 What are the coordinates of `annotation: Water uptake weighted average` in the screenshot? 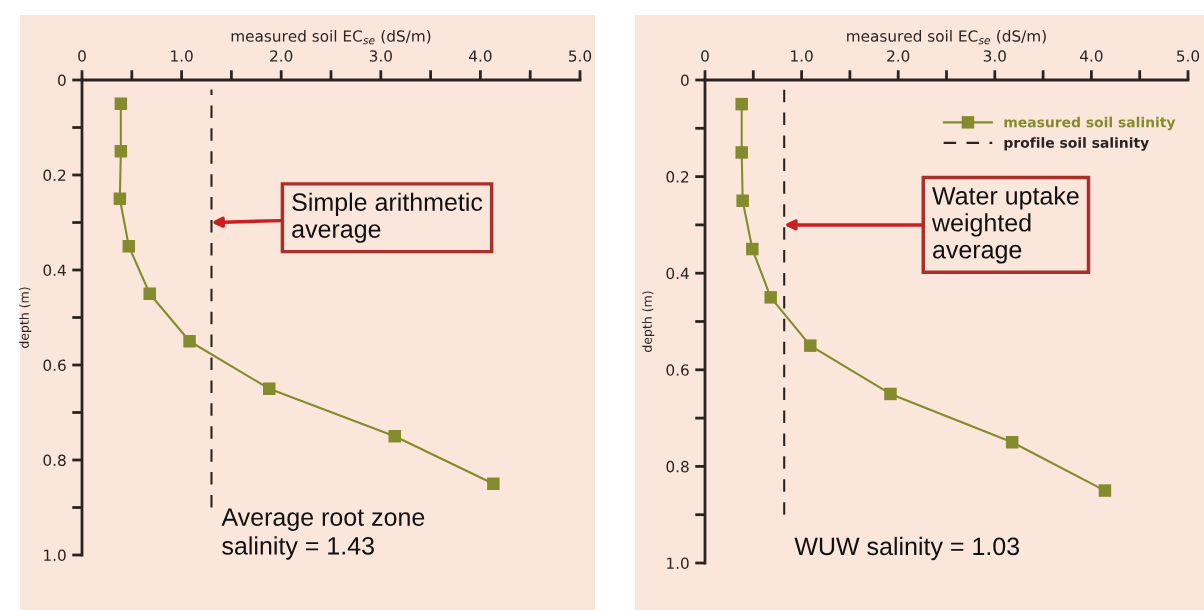 It's located at (1005, 225).